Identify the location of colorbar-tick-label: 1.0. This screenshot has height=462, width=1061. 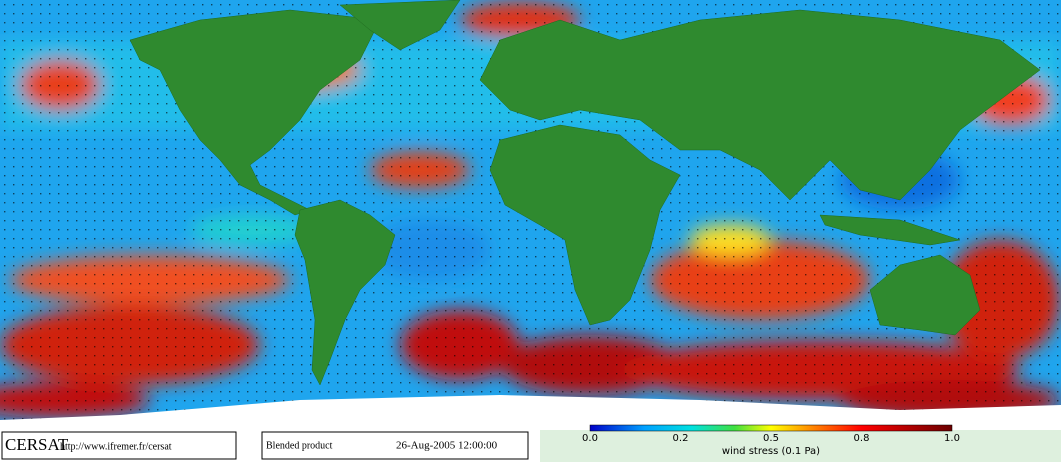
(952, 438).